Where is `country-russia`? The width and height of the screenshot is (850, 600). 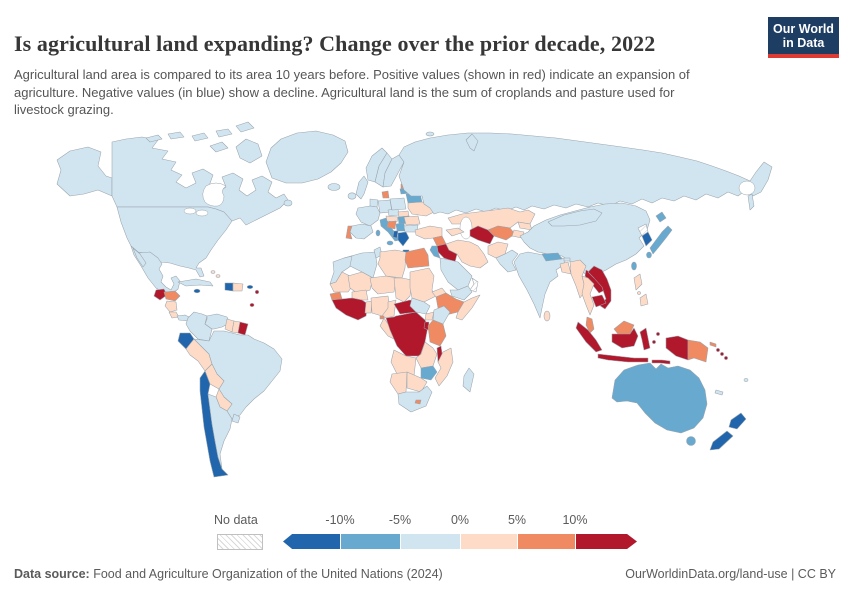
country-russia is located at coordinates (585, 173).